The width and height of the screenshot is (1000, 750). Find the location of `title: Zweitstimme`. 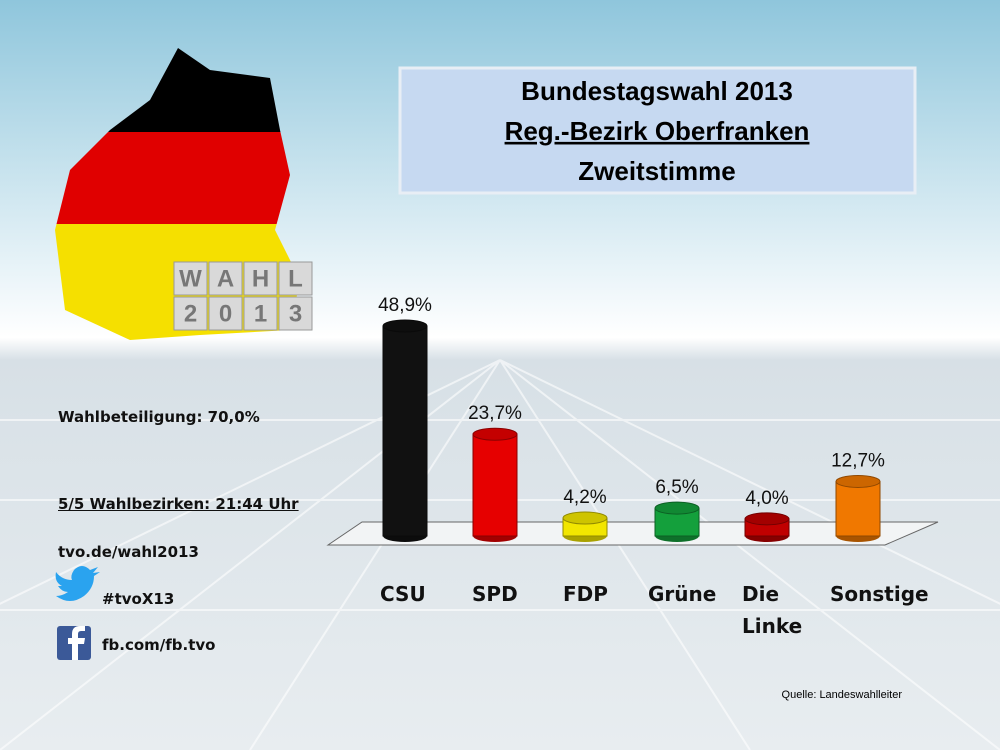

title: Zweitstimme is located at coordinates (657, 171).